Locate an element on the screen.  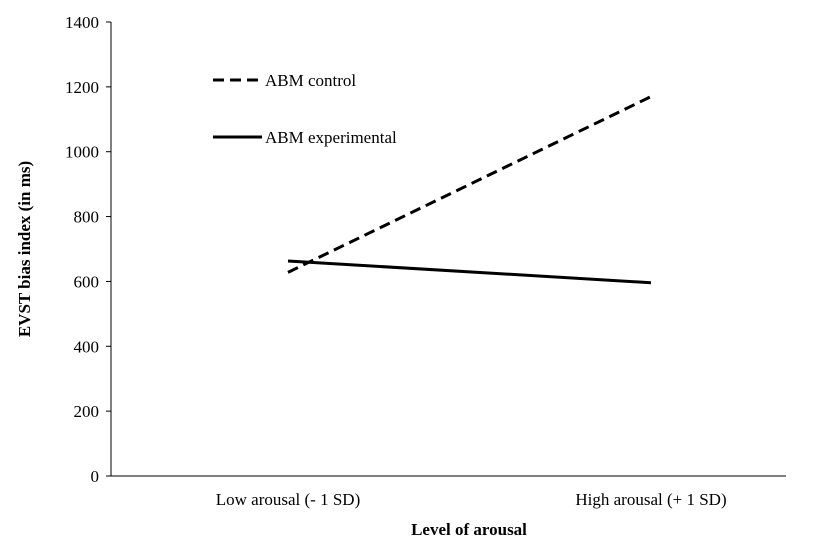
x-axis-title: Level of arousal is located at coordinates (469, 529).